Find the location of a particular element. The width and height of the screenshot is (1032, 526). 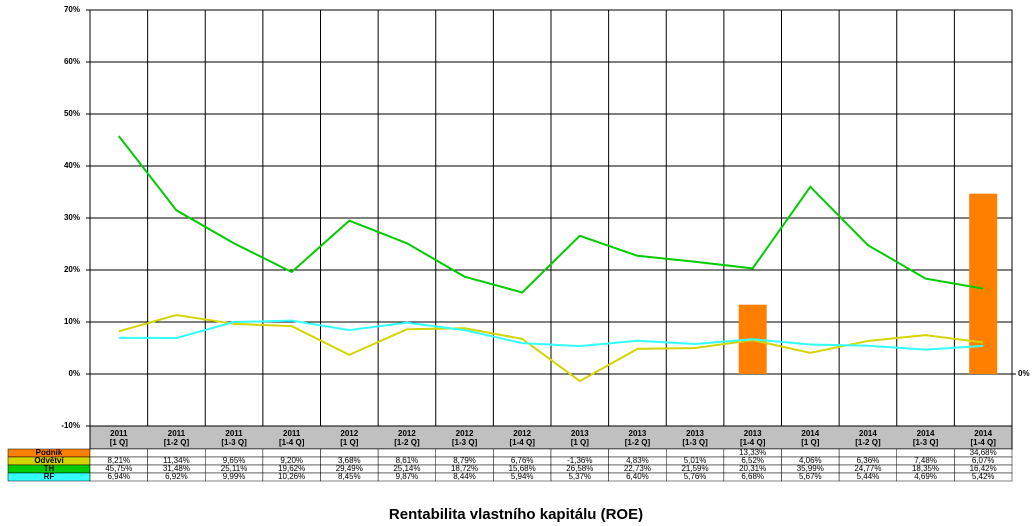

data-label: 5,01% is located at coordinates (695, 460).